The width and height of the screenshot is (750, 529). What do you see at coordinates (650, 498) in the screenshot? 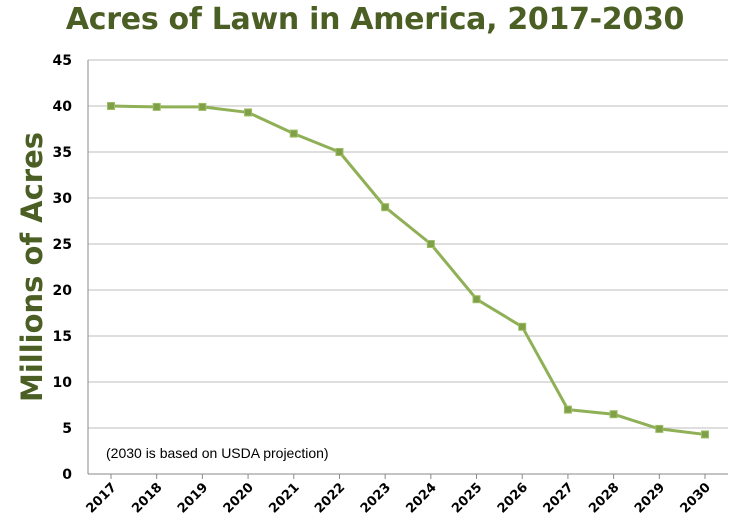
I see `x-tick-label: 2029` at bounding box center [650, 498].